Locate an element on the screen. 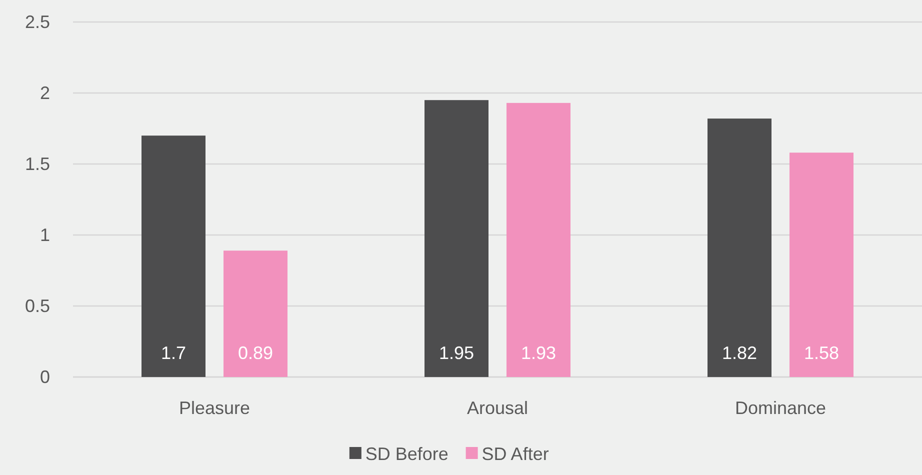 The image size is (922, 475). y-tick-label: 2.5 is located at coordinates (37, 22).